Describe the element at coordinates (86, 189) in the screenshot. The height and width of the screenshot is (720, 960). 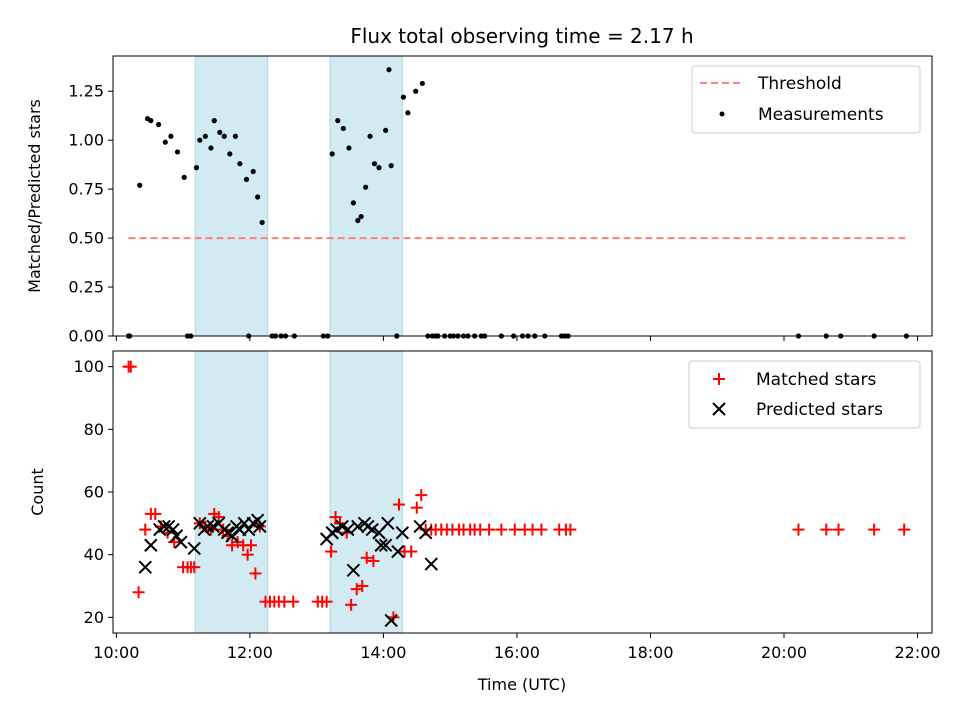
I see `y-tick-label: 0.75` at that location.